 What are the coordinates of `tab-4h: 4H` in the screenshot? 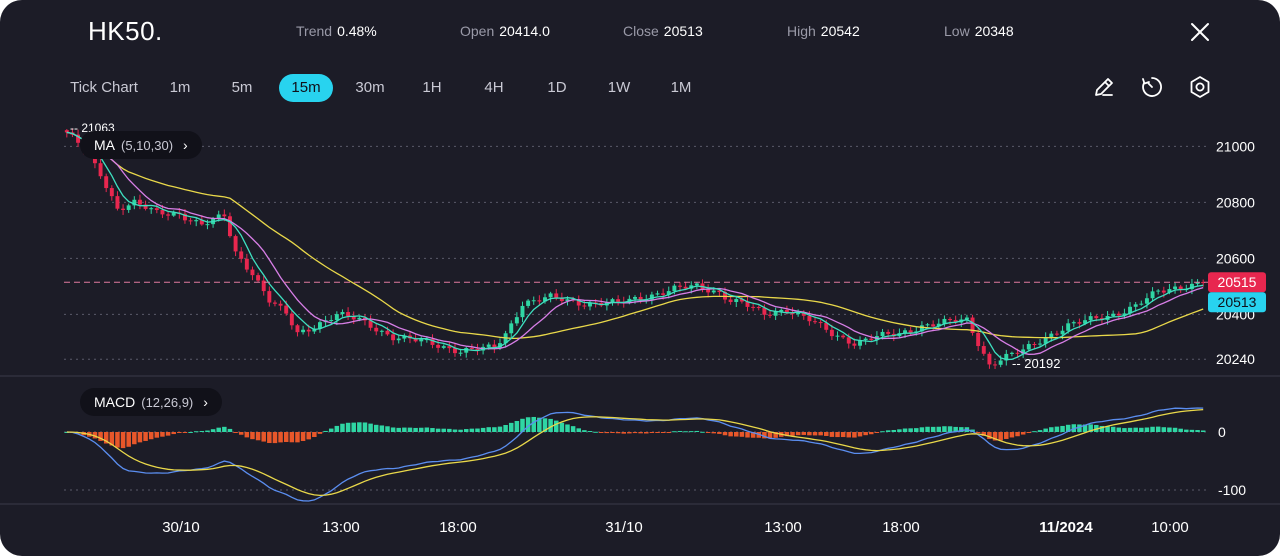 It's located at (494, 87).